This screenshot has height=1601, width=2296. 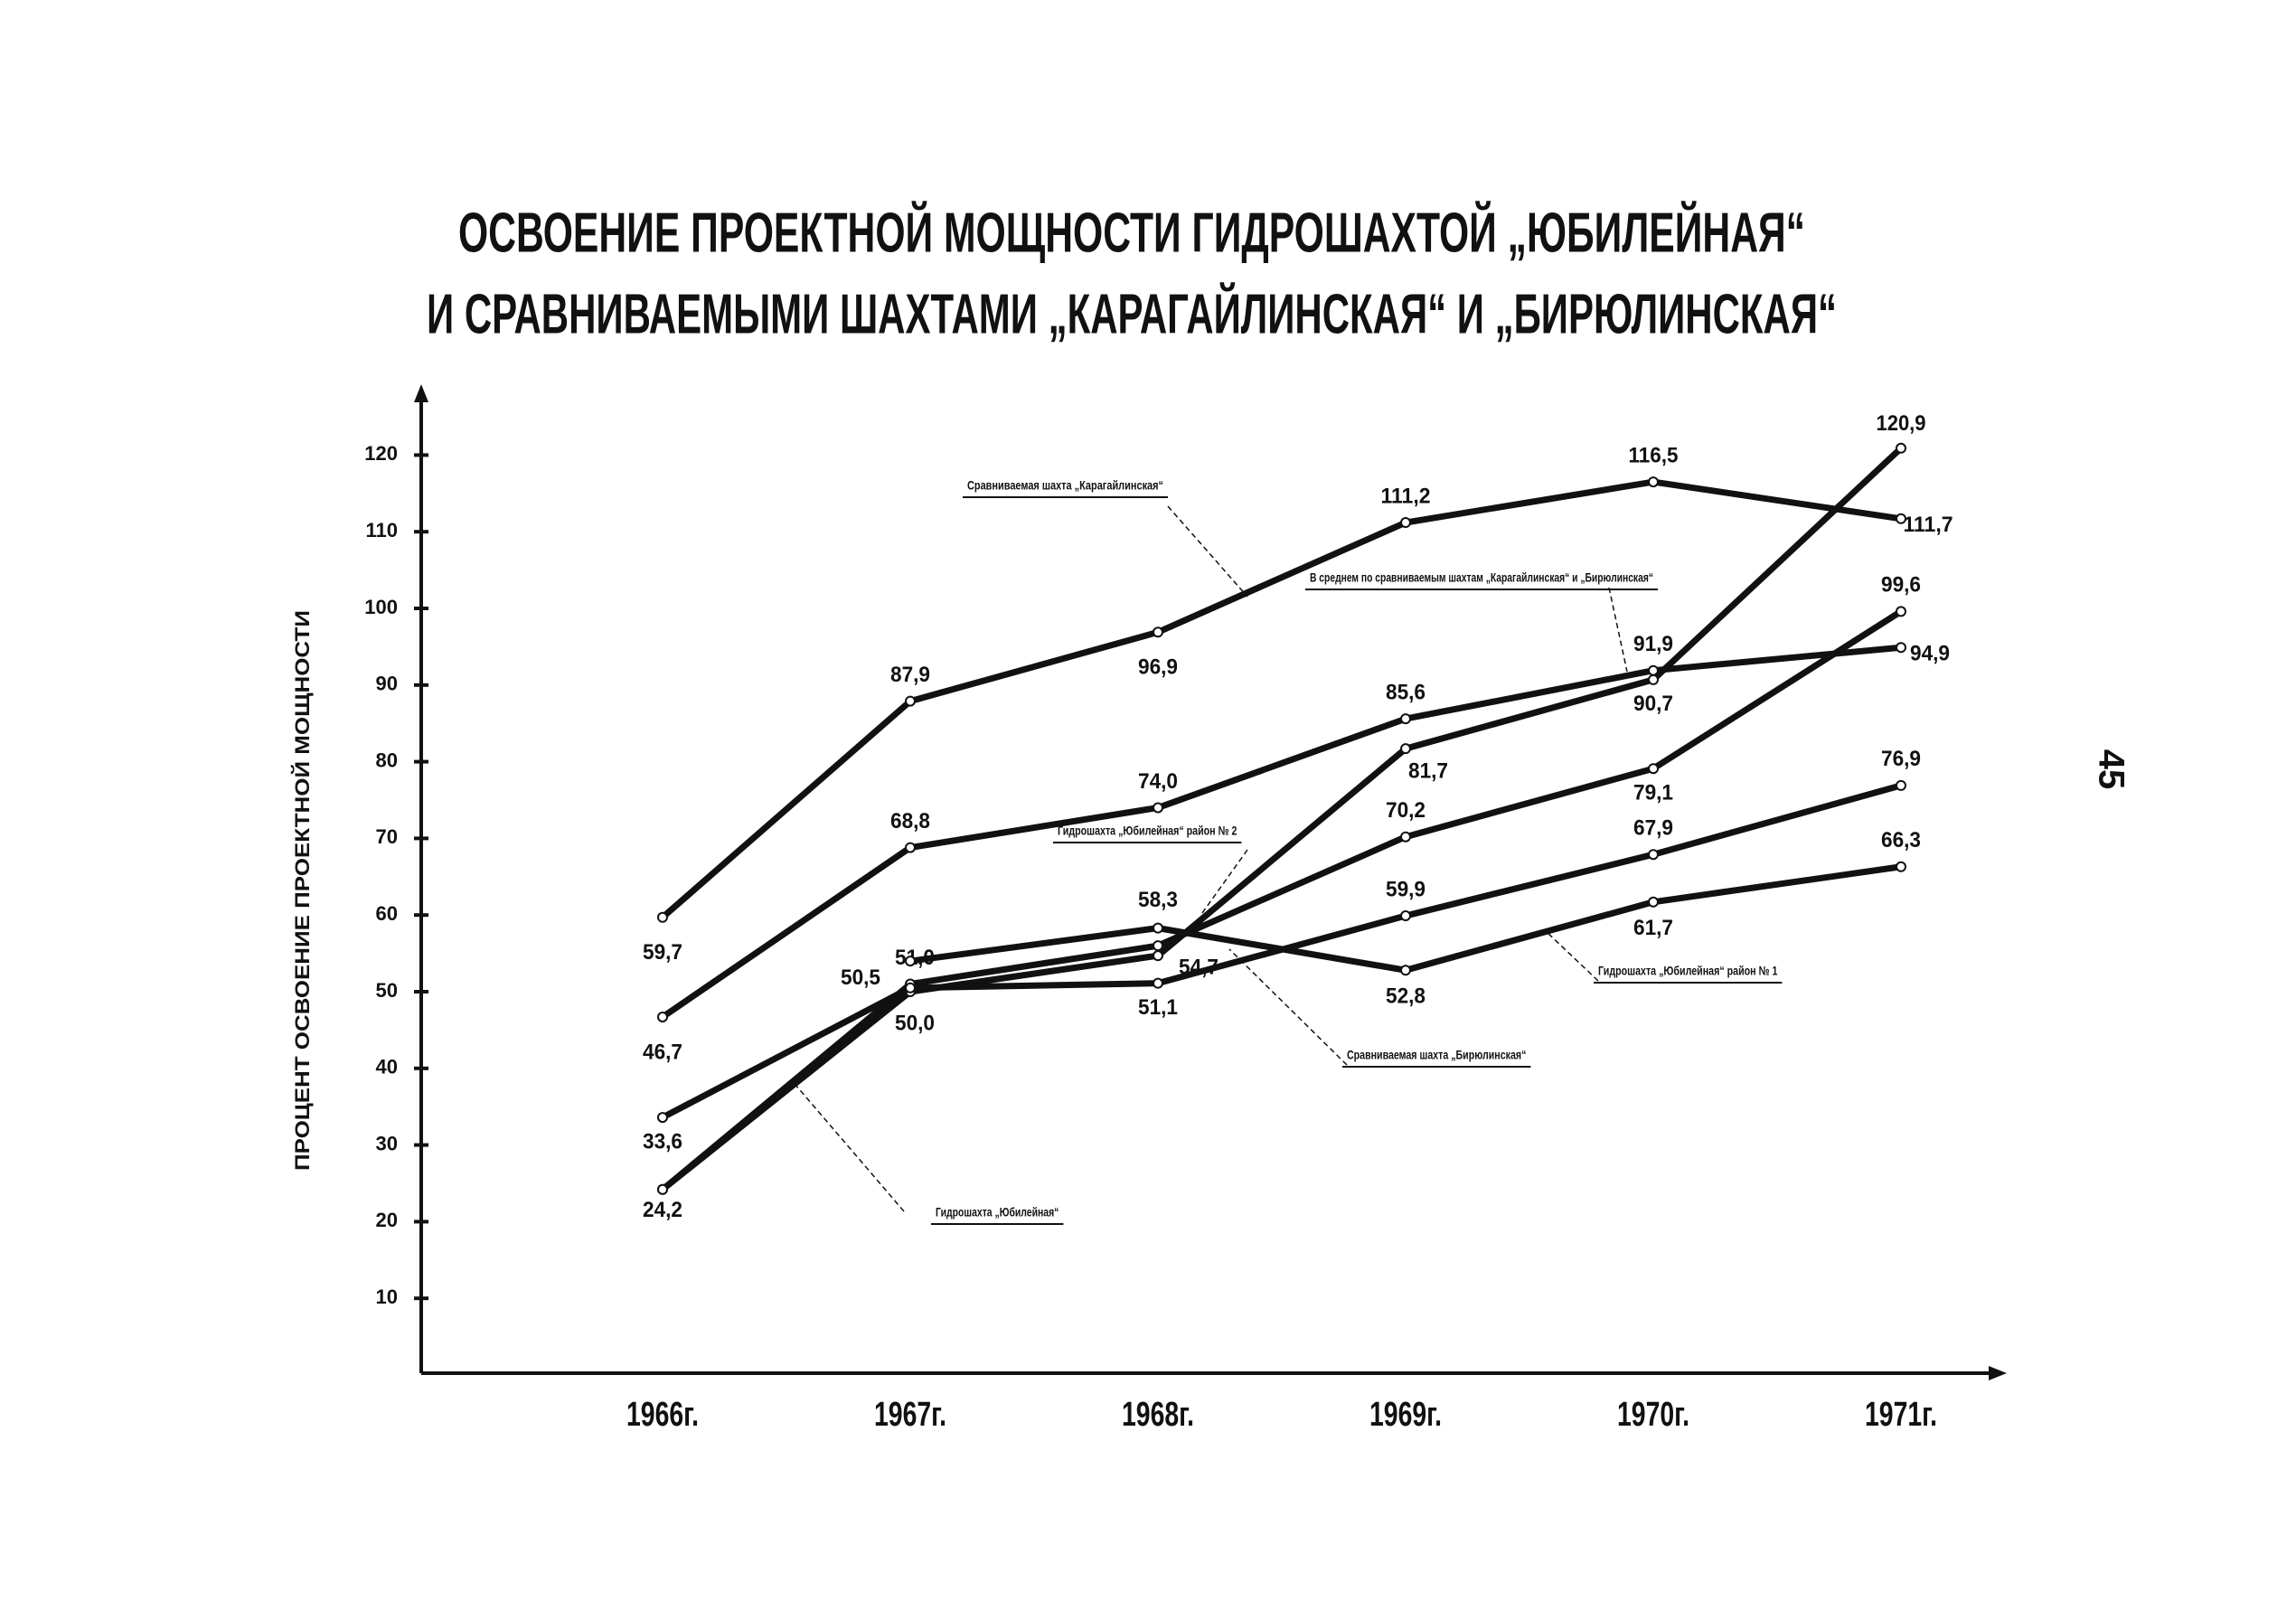 I want to click on data-label: 58,3, so click(x=1158, y=900).